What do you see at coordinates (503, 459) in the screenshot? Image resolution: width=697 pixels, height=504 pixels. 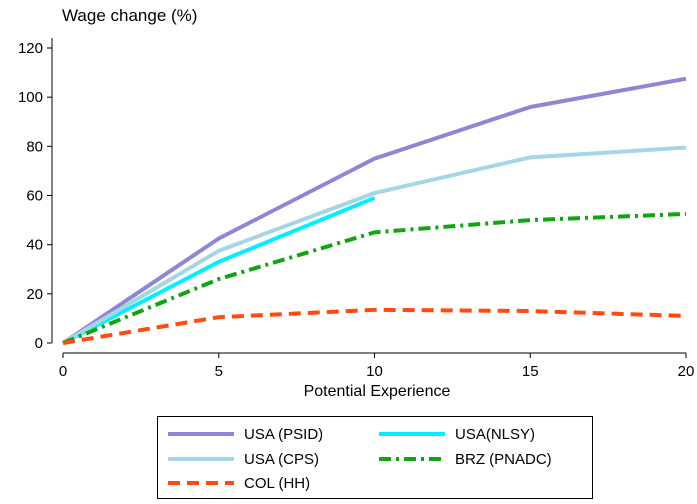 I see `legend-label-brz-pnadc: BRZ (PNADC)` at bounding box center [503, 459].